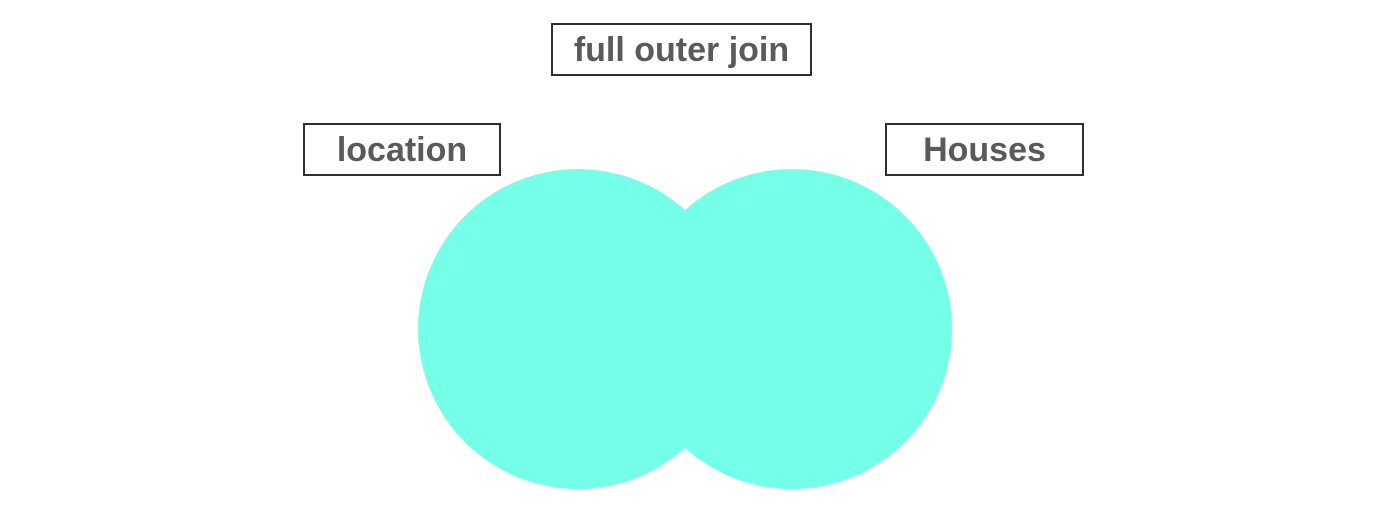 The image size is (1400, 515). What do you see at coordinates (792, 329) in the screenshot?
I see `right-set-circle` at bounding box center [792, 329].